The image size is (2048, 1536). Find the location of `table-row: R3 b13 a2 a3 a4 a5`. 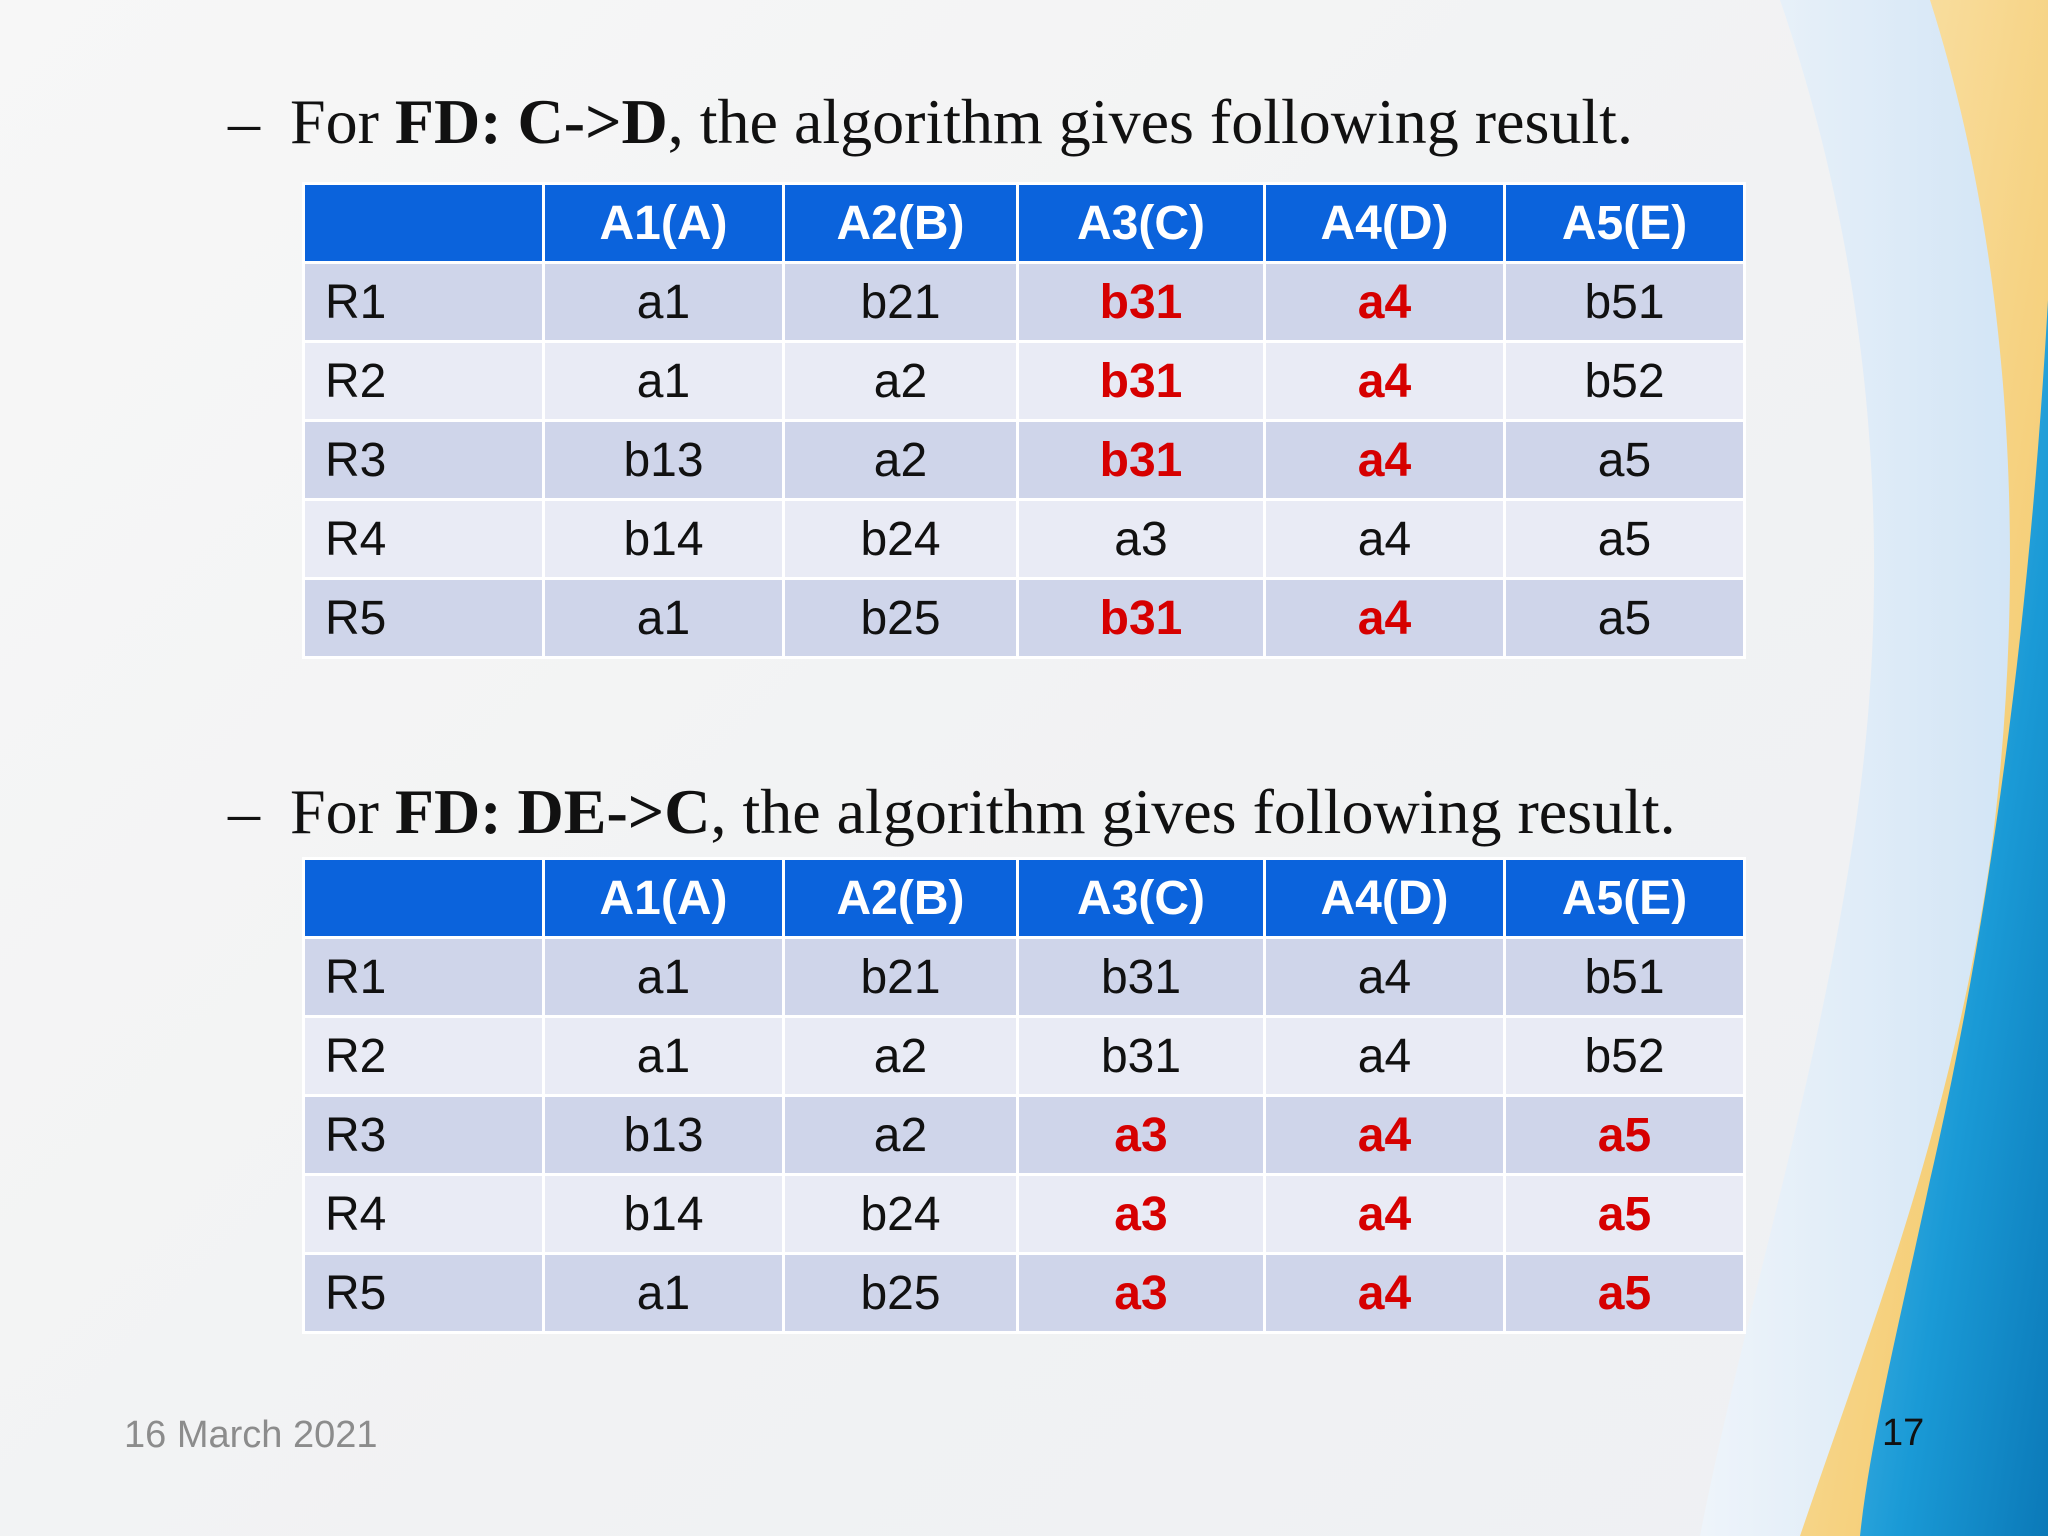

table-row: R3 b13 a2 a3 a4 a5 is located at coordinates (1024, 1135).